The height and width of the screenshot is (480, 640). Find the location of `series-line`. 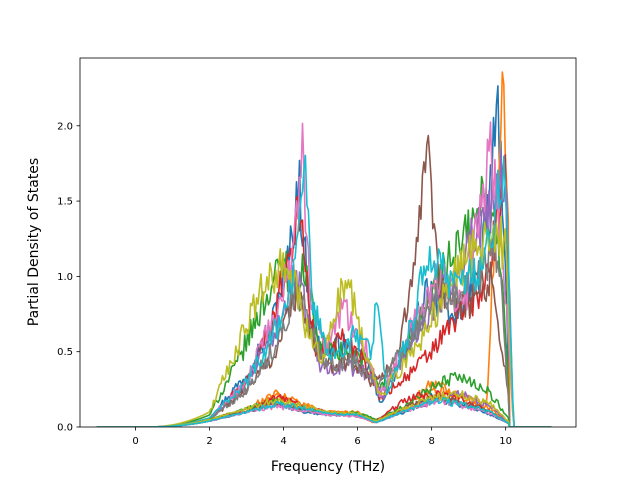

series-line is located at coordinates (324, 412).